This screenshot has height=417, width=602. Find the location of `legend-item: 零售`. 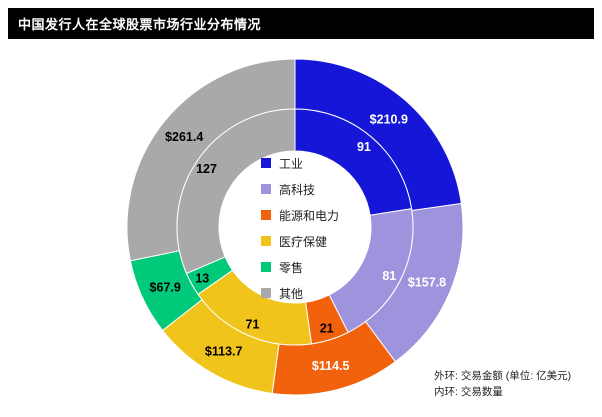

legend-item: 零售 is located at coordinates (316, 267).